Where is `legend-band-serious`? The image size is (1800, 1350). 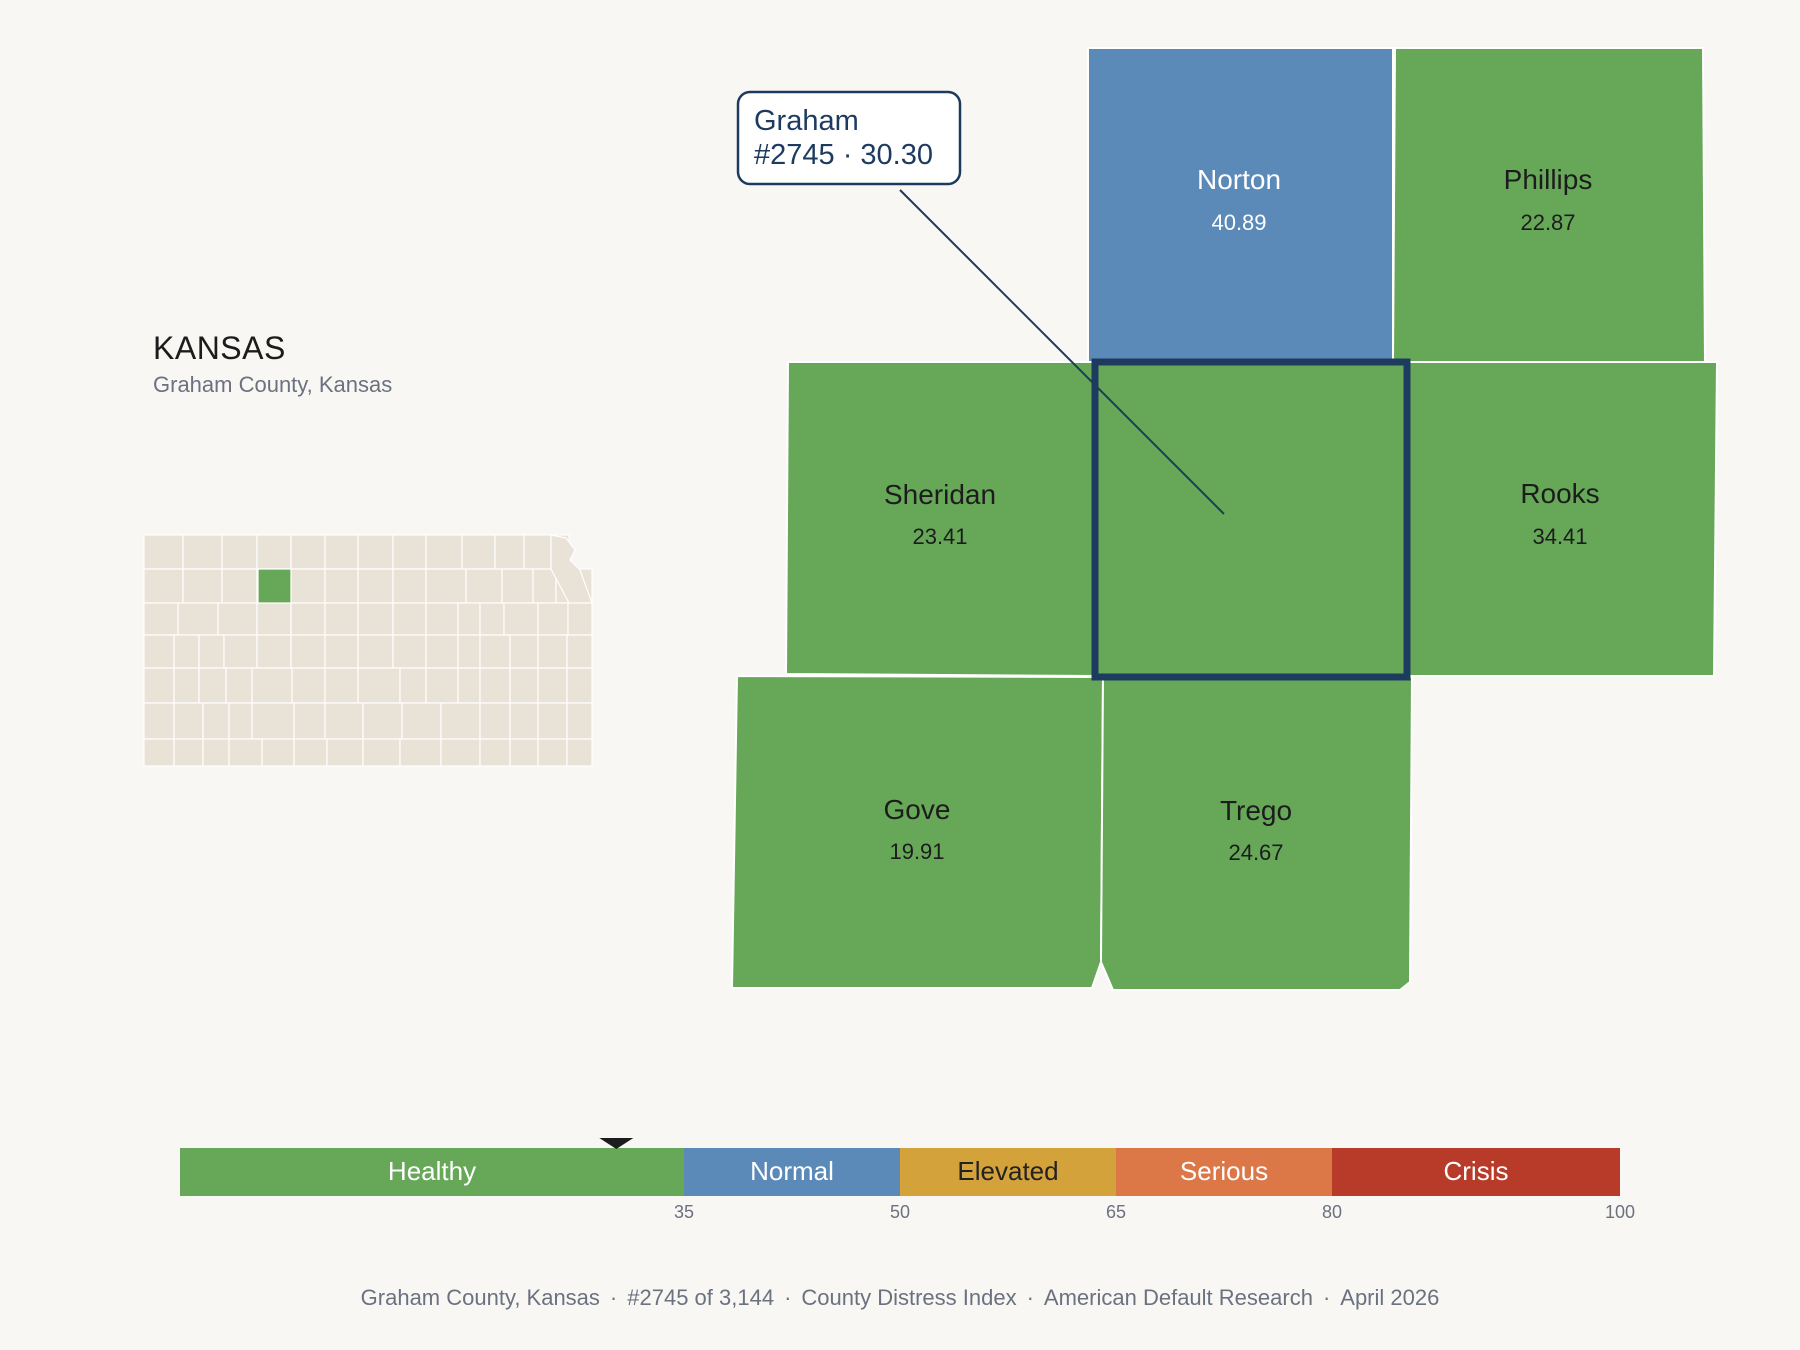
legend-band-serious is located at coordinates (1224, 1172).